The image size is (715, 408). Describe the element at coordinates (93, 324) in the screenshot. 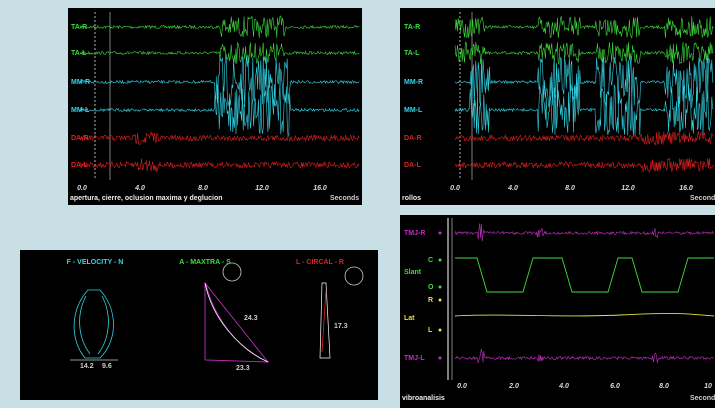

I see `frontal-trace` at that location.